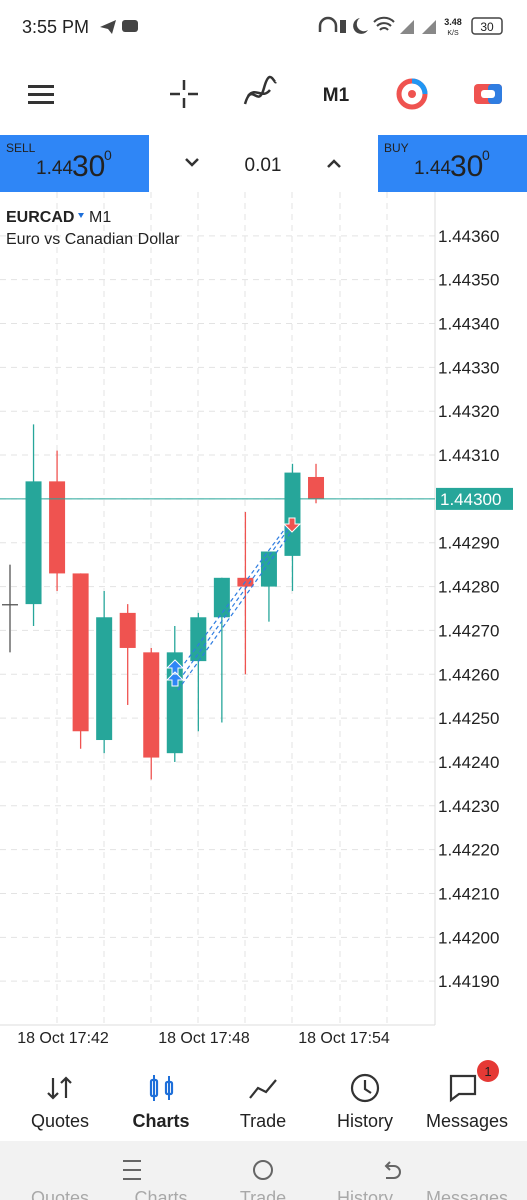 The width and height of the screenshot is (527, 1200). I want to click on quotes-icon, so click(59, 1088).